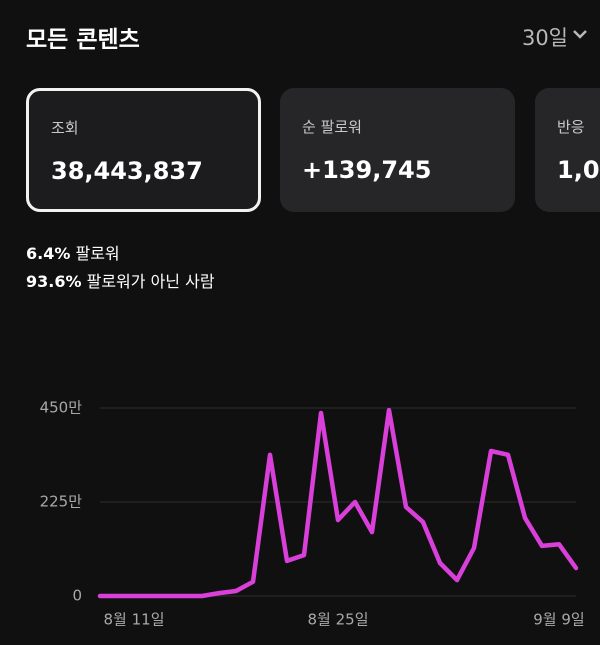 The width and height of the screenshot is (600, 645). What do you see at coordinates (61, 408) in the screenshot?
I see `y-tick-label: 450만` at bounding box center [61, 408].